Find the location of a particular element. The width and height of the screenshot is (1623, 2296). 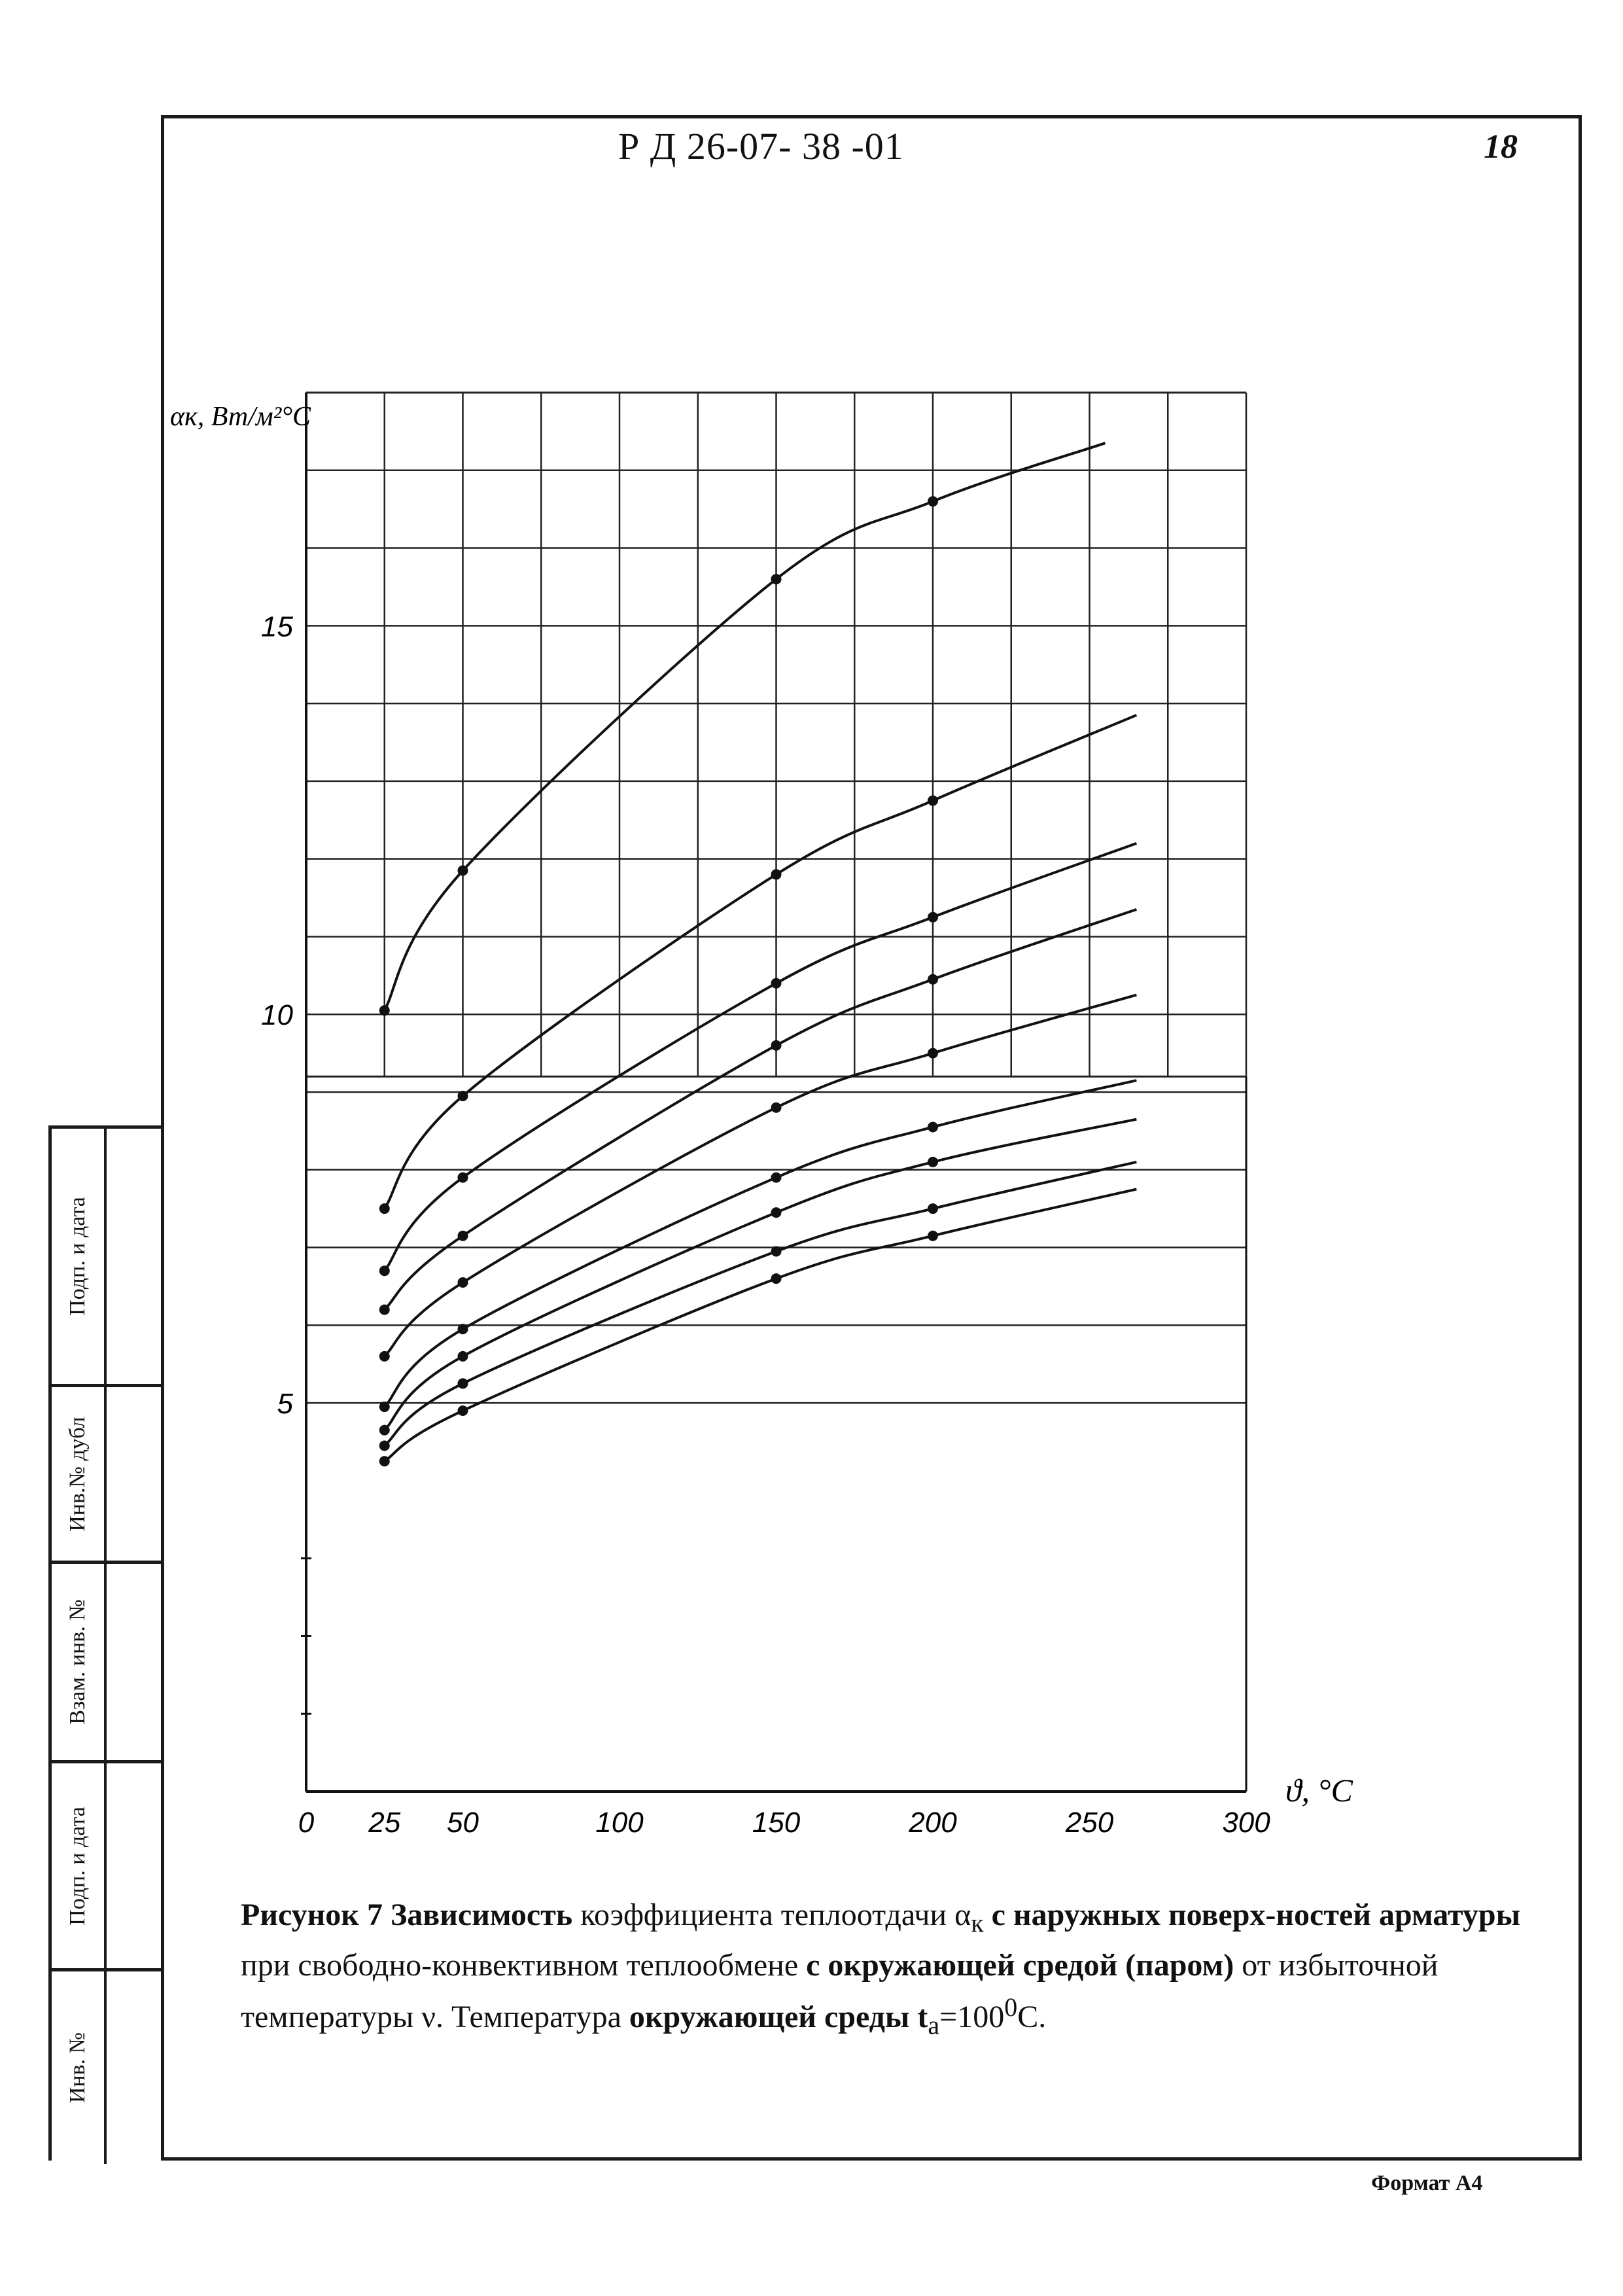

caption-part: от избыточной температуры ν. Температура is located at coordinates (840, 1990).